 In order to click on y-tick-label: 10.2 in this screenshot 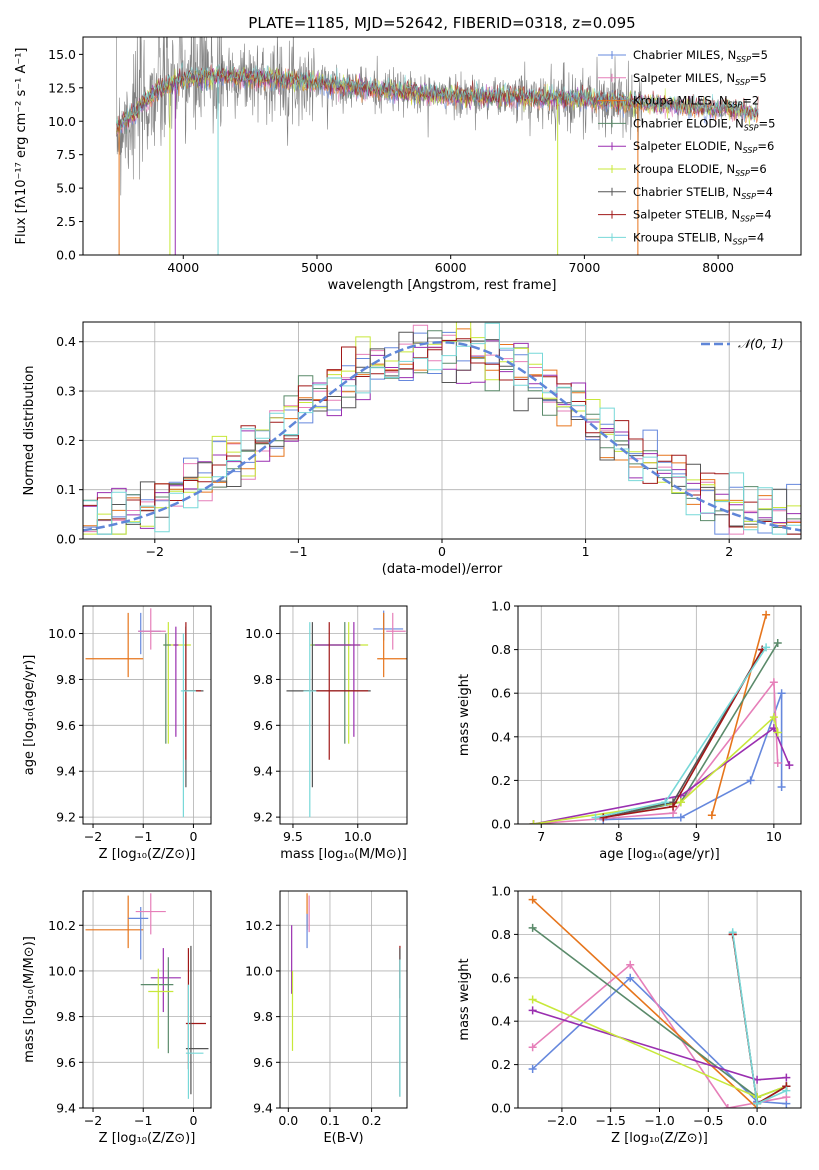, I will do `click(259, 925)`.